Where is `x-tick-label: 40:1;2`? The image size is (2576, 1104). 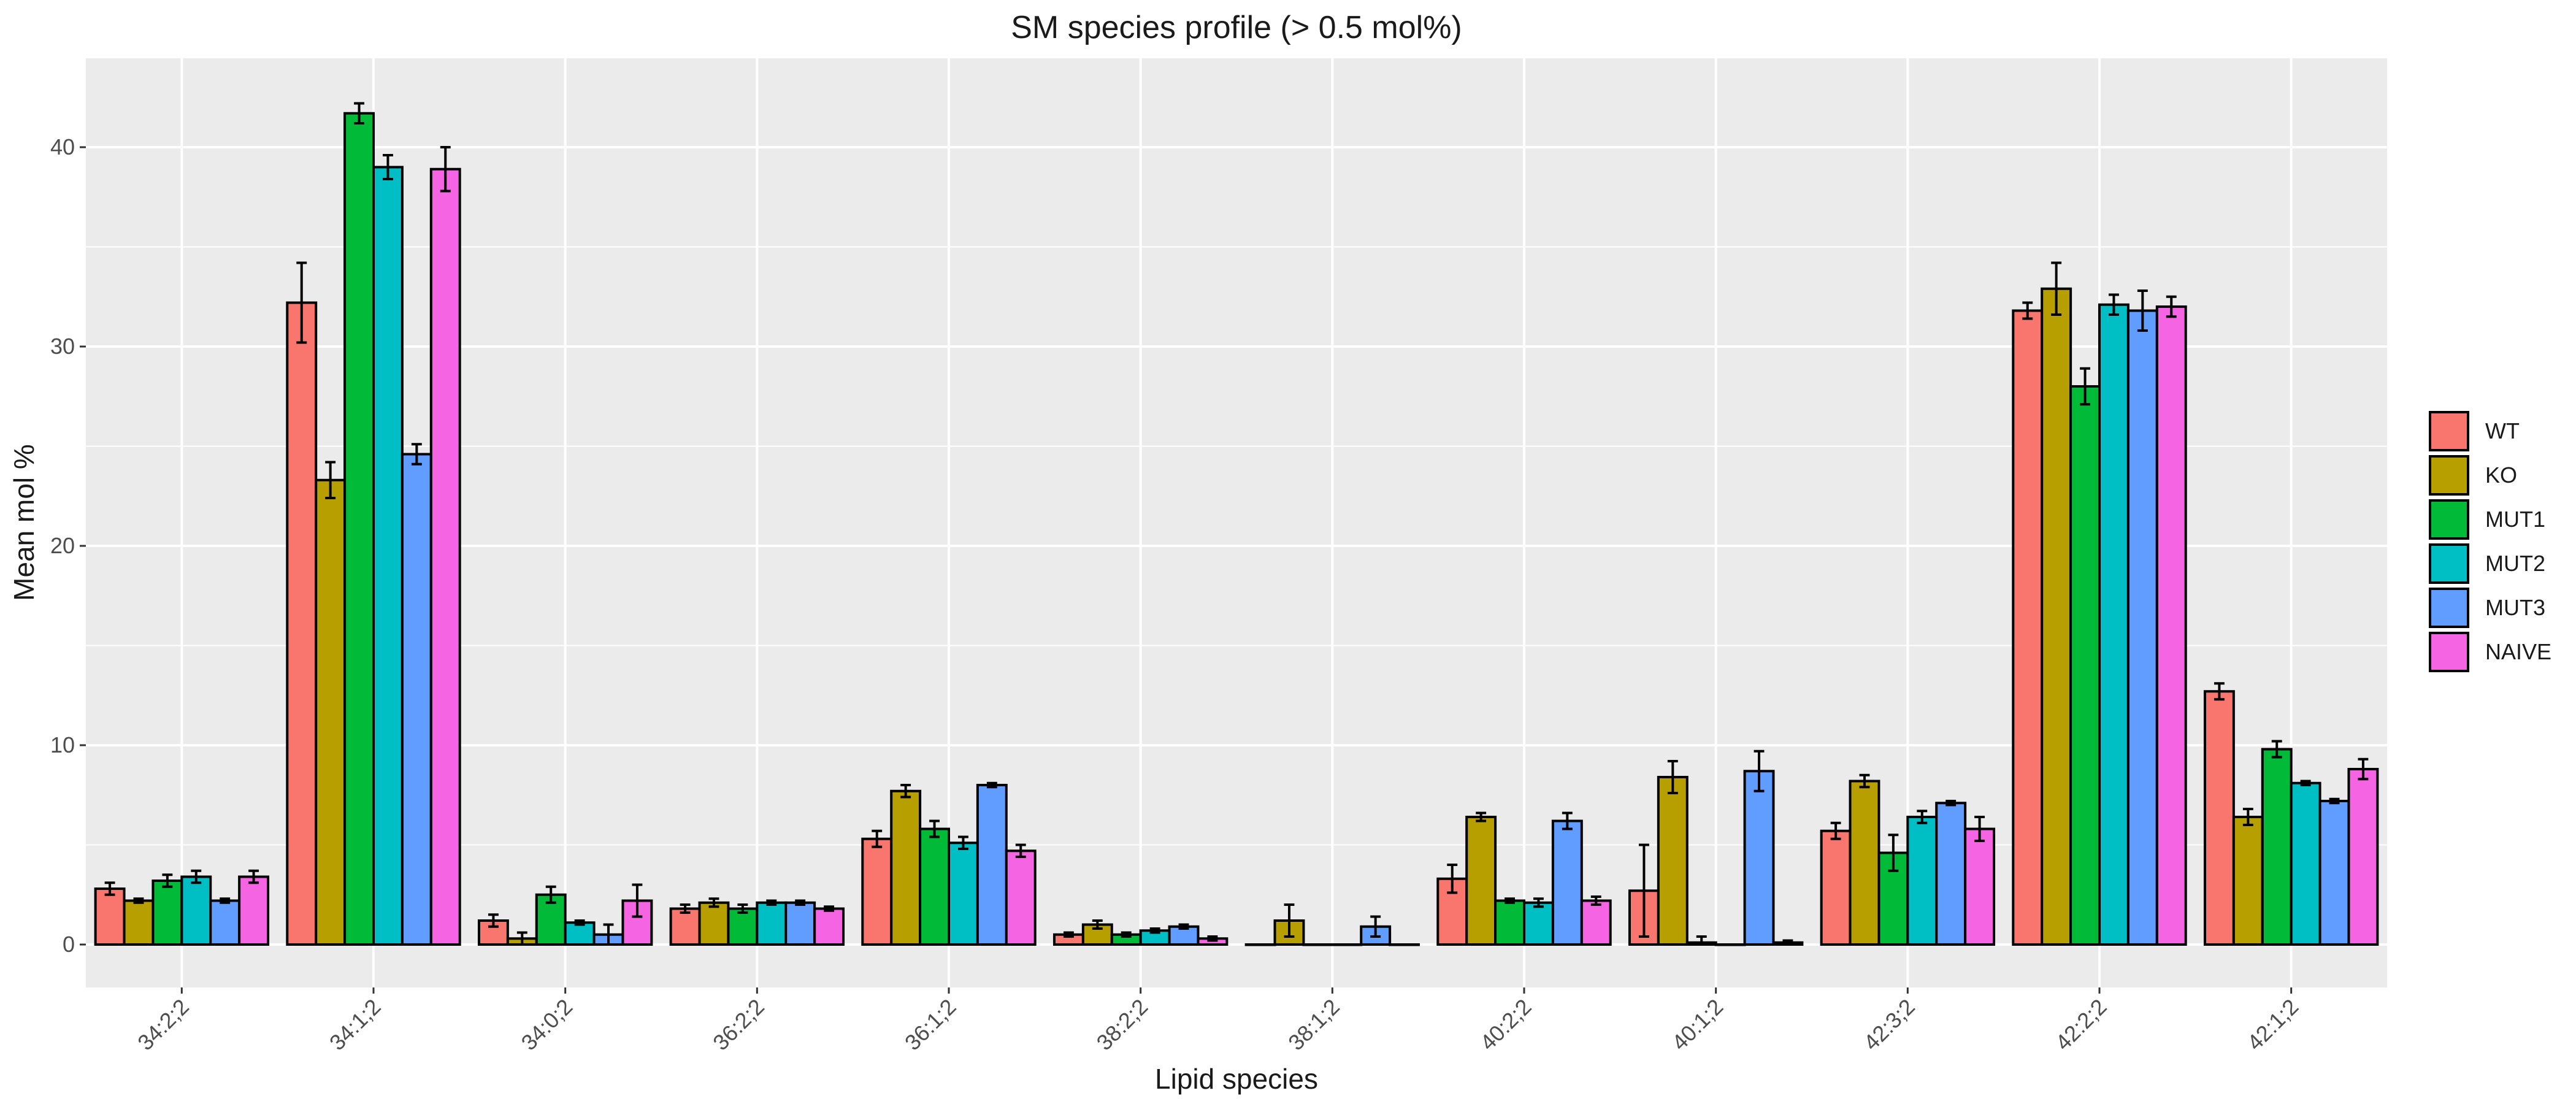
x-tick-label: 40:1;2 is located at coordinates (1697, 1025).